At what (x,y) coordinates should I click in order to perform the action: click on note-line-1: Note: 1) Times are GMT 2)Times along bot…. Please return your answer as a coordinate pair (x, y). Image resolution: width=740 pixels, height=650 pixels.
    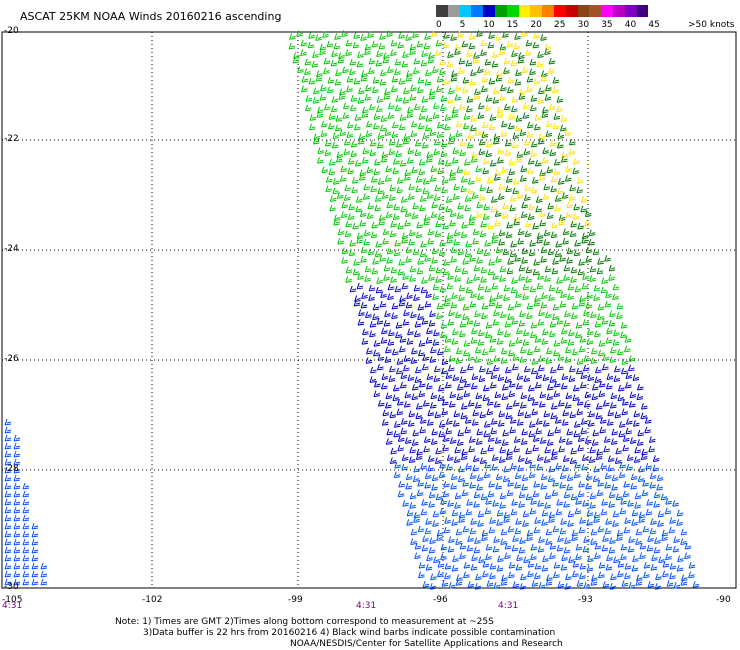
    Looking at the image, I should click on (304, 622).